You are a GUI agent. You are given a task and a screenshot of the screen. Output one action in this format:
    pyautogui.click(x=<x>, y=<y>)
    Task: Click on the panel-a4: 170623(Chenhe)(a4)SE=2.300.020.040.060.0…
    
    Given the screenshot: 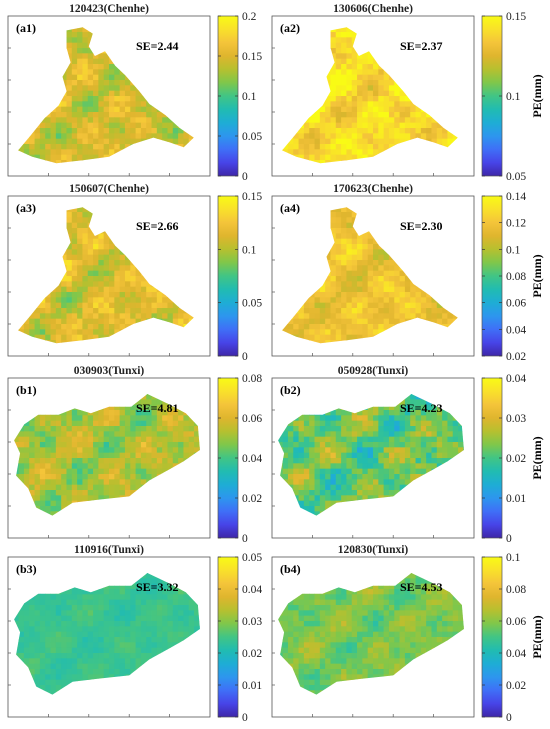 What is the action you would take?
    pyautogui.click(x=398, y=273)
    